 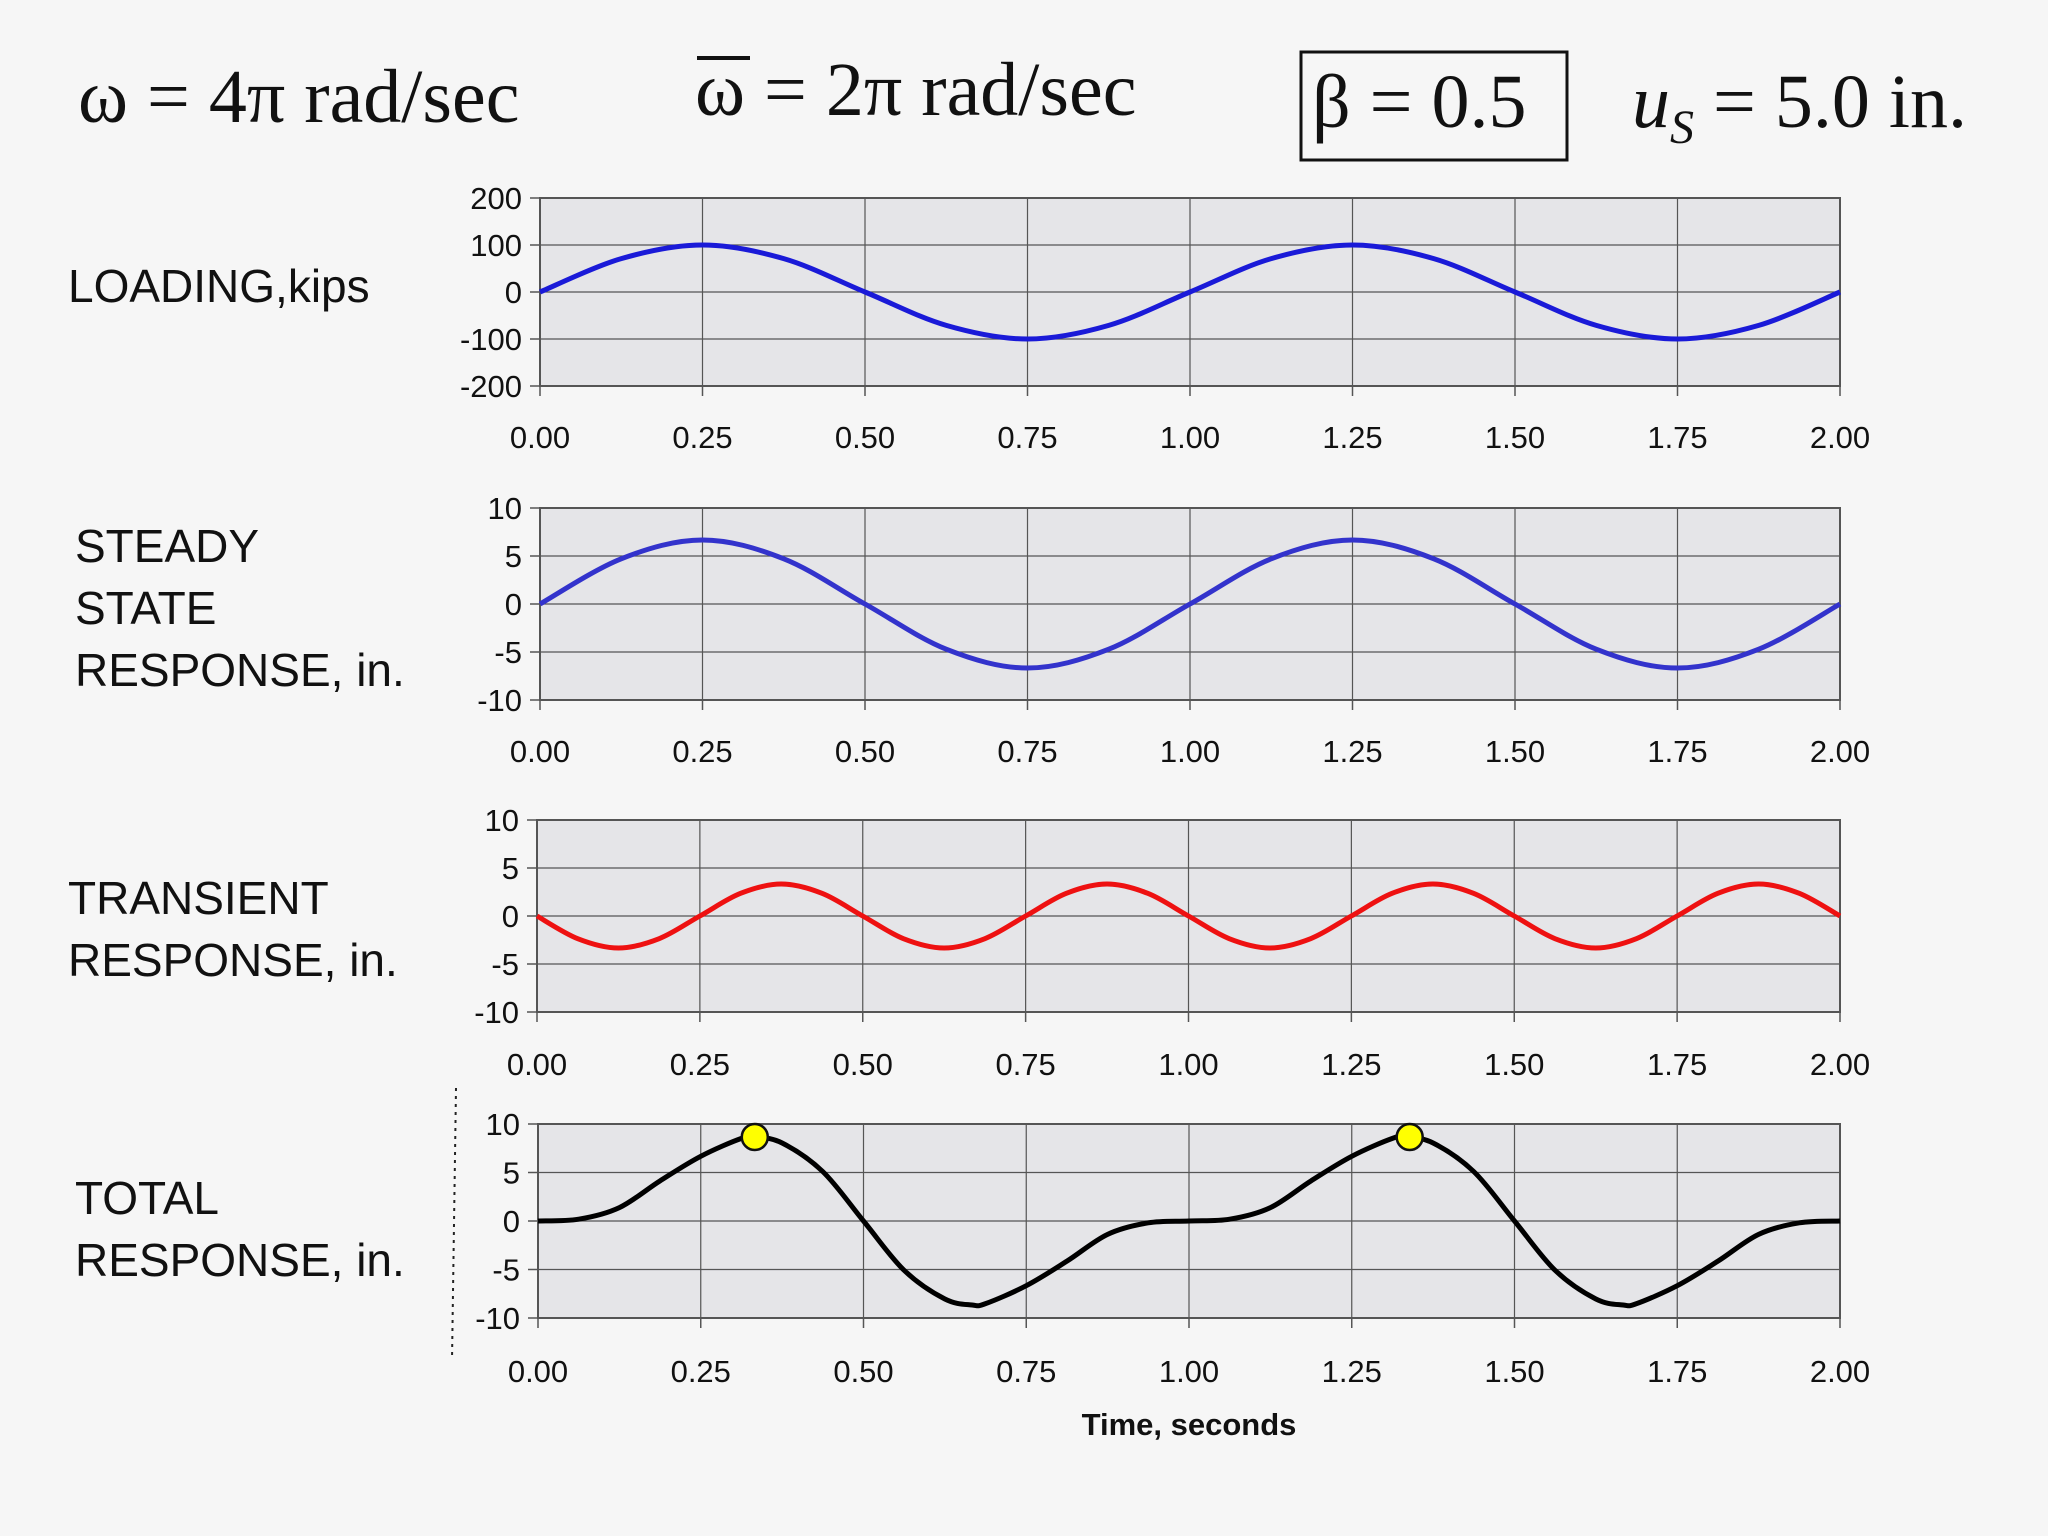 What do you see at coordinates (1830, 102) in the screenshot?
I see `us-value: = 5.0 in.` at bounding box center [1830, 102].